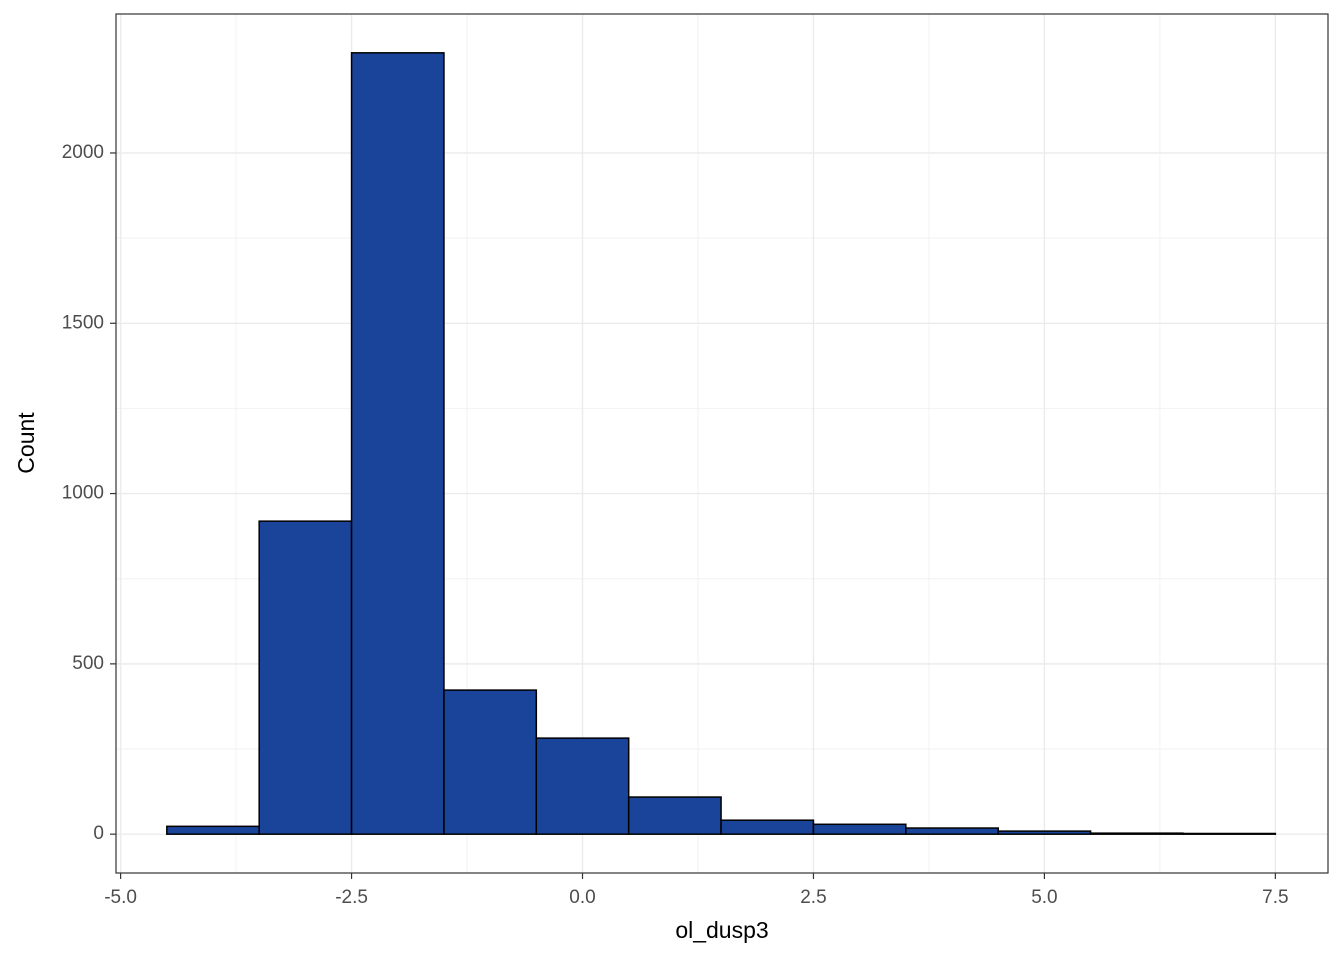 The image size is (1344, 965). I want to click on x-tick-label: -2.5, so click(351, 897).